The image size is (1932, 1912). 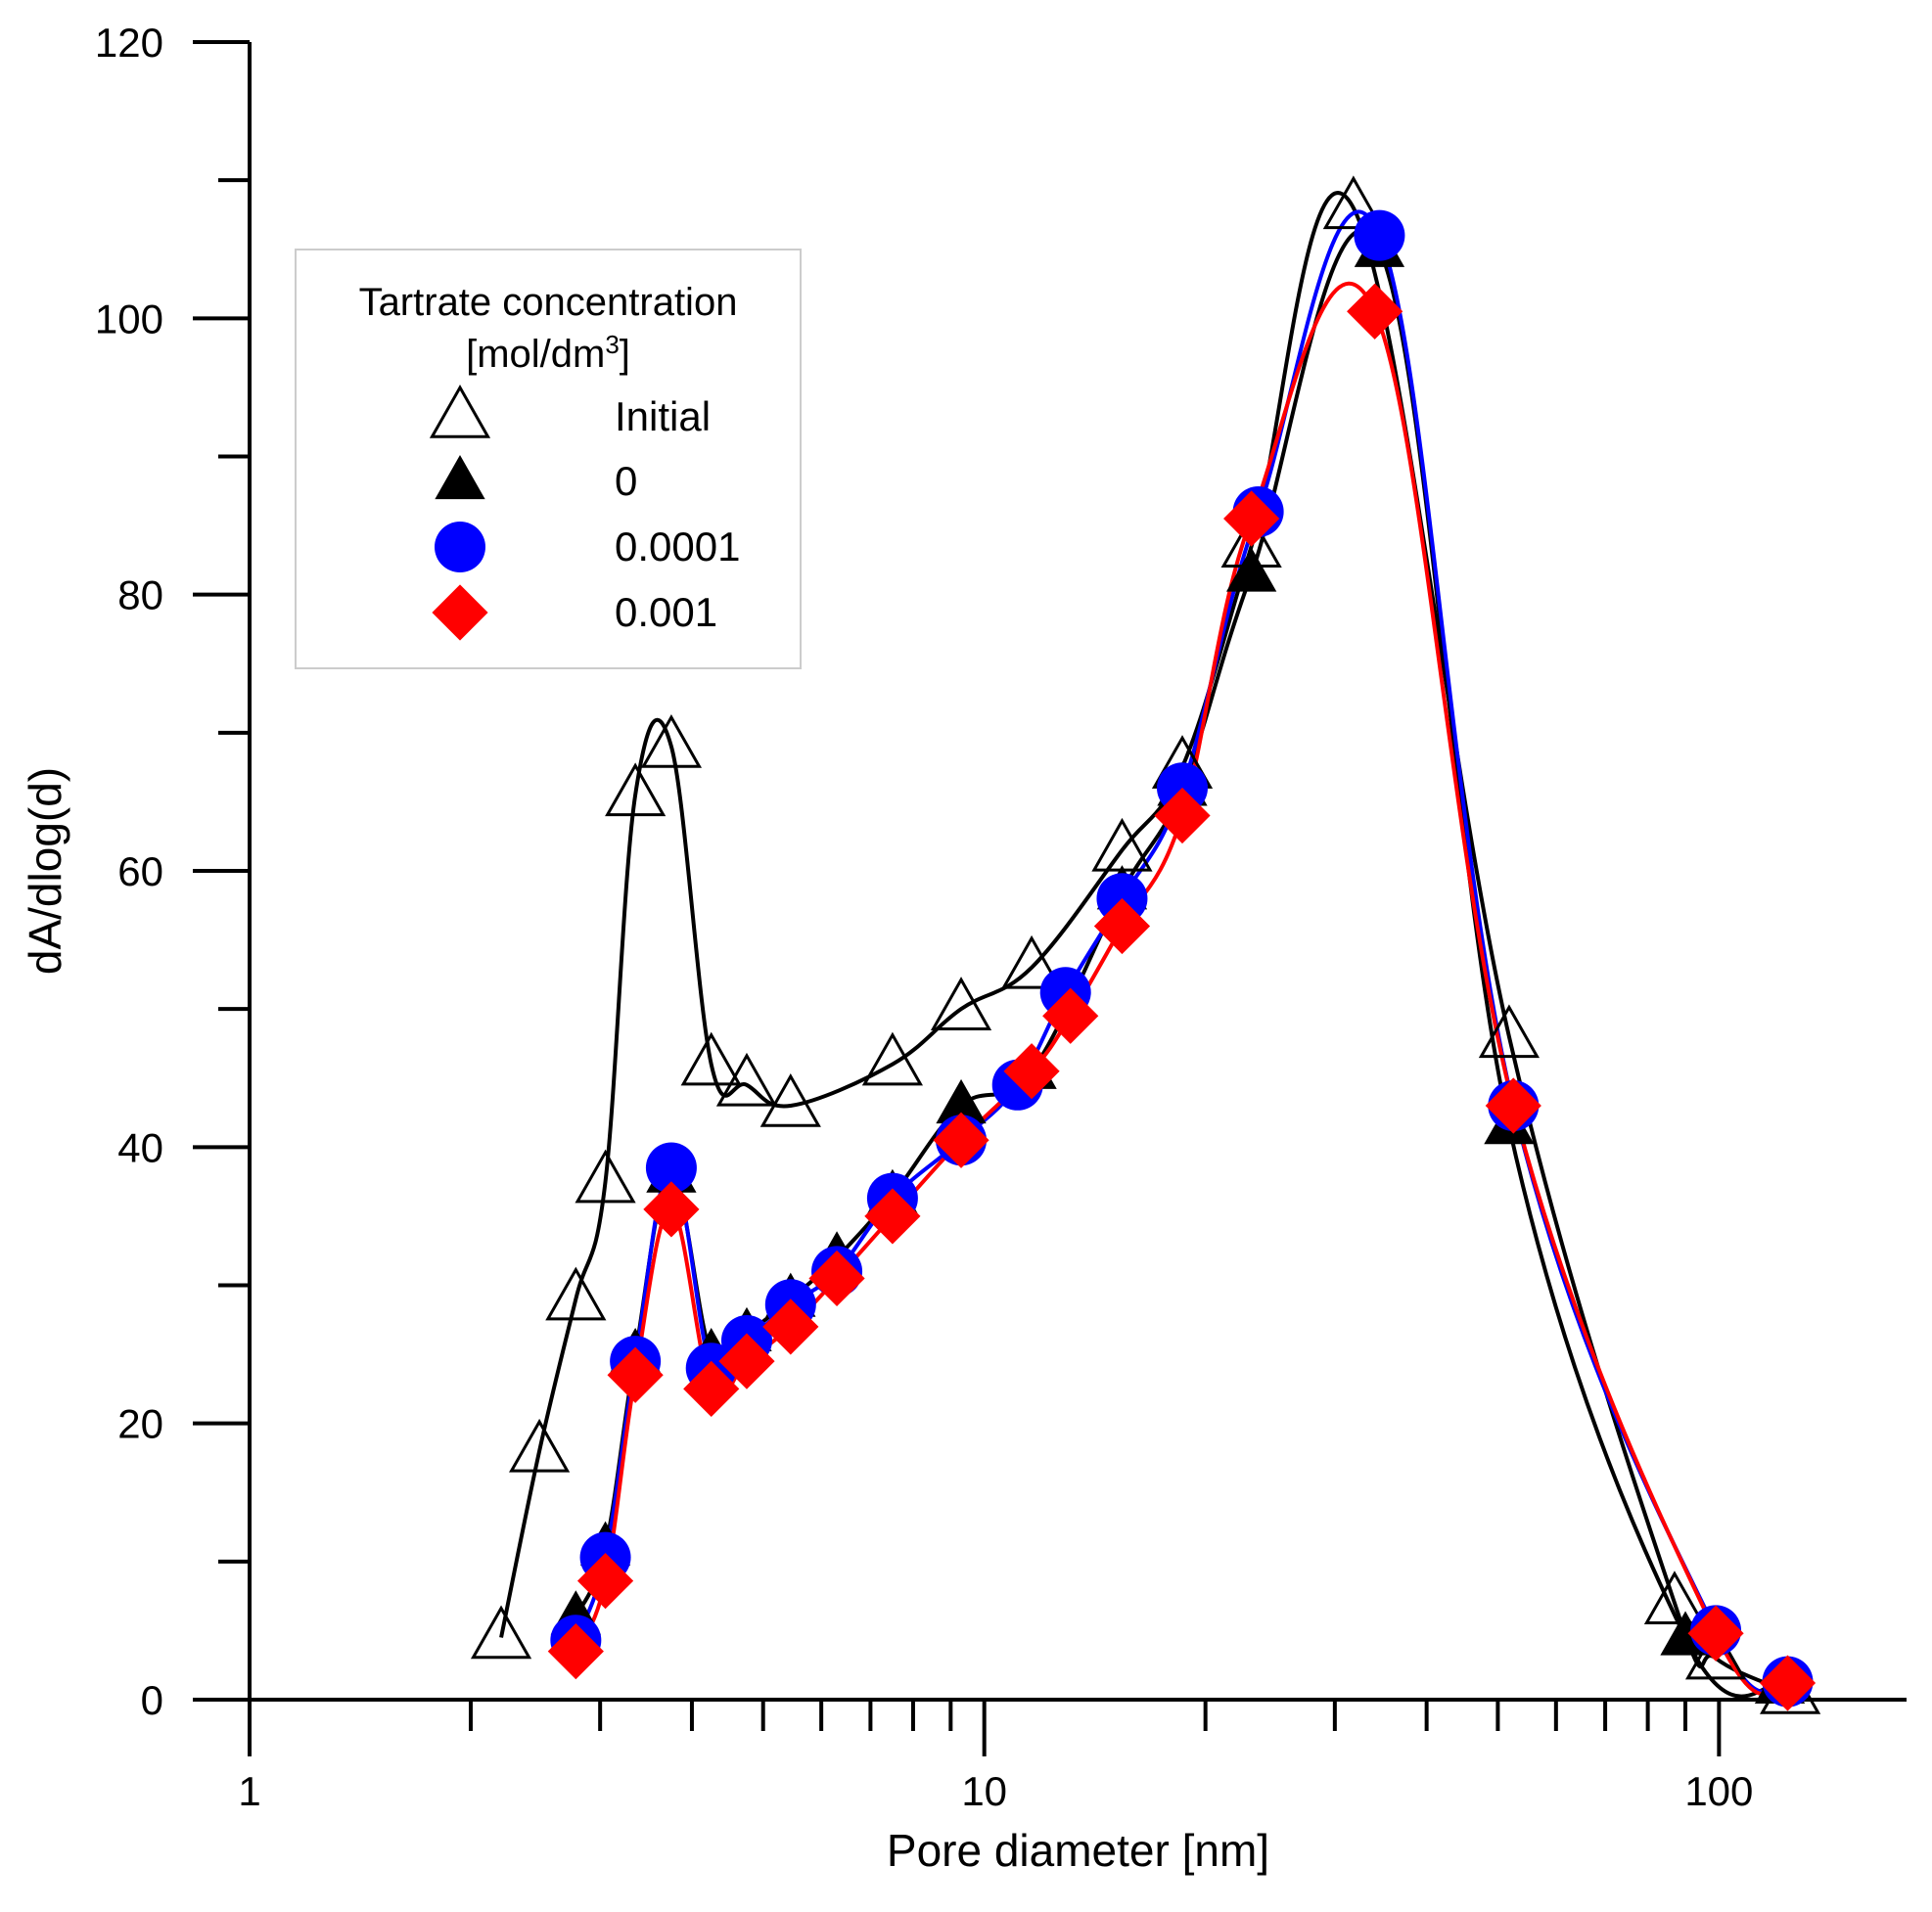 I want to click on legend-entries: Initial 0 0.0001 0.001, so click(x=584, y=513).